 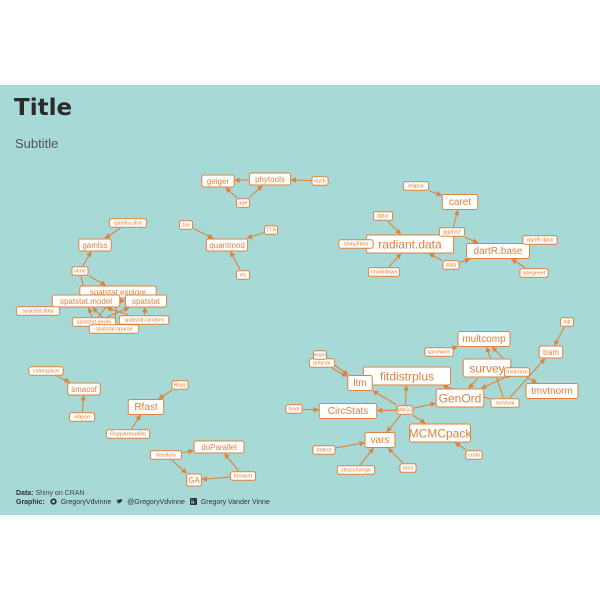 What do you see at coordinates (300, 180) in the screenshot?
I see `edge-ouch-phytools` at bounding box center [300, 180].